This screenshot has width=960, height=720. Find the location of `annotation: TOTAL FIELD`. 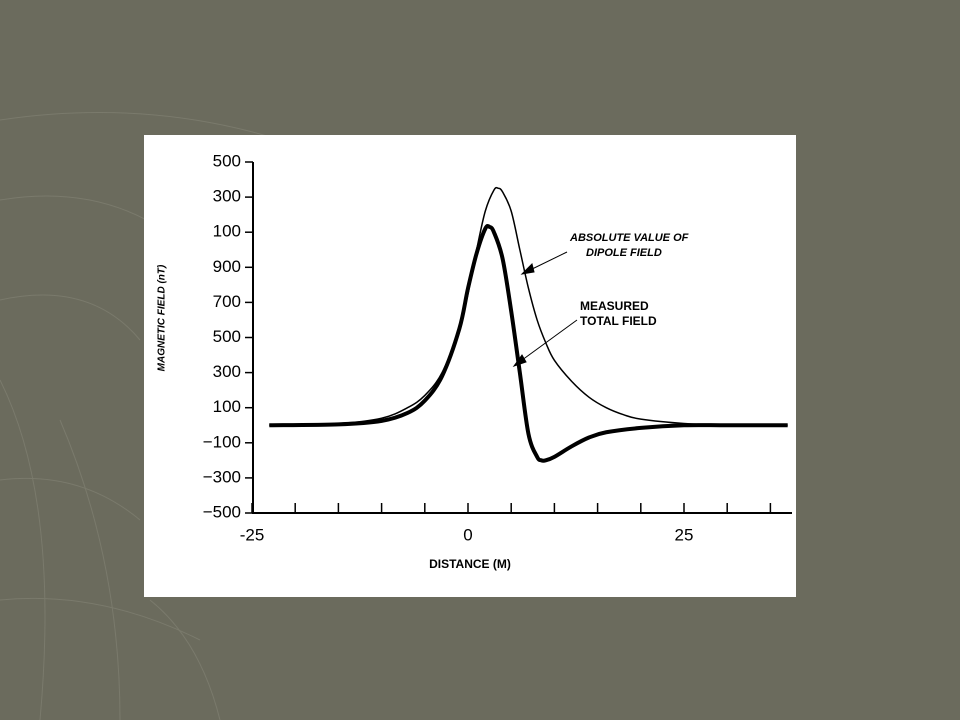

annotation: TOTAL FIELD is located at coordinates (618, 321).